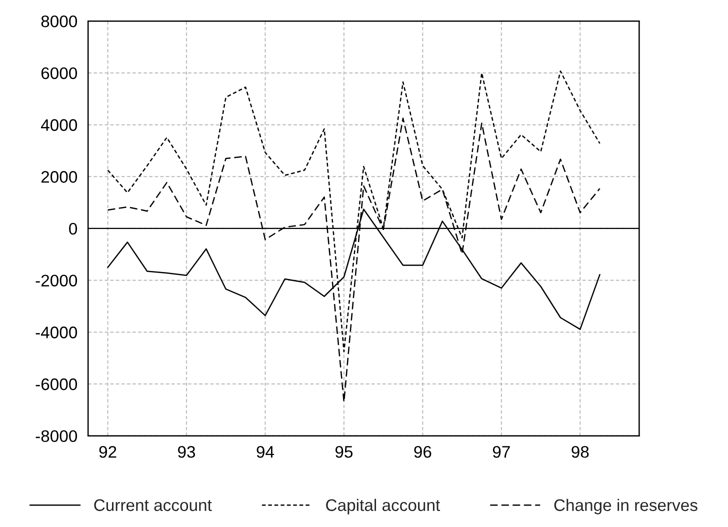 This screenshot has width=728, height=527. What do you see at coordinates (57, 384) in the screenshot?
I see `y-tick-label: -6000` at bounding box center [57, 384].